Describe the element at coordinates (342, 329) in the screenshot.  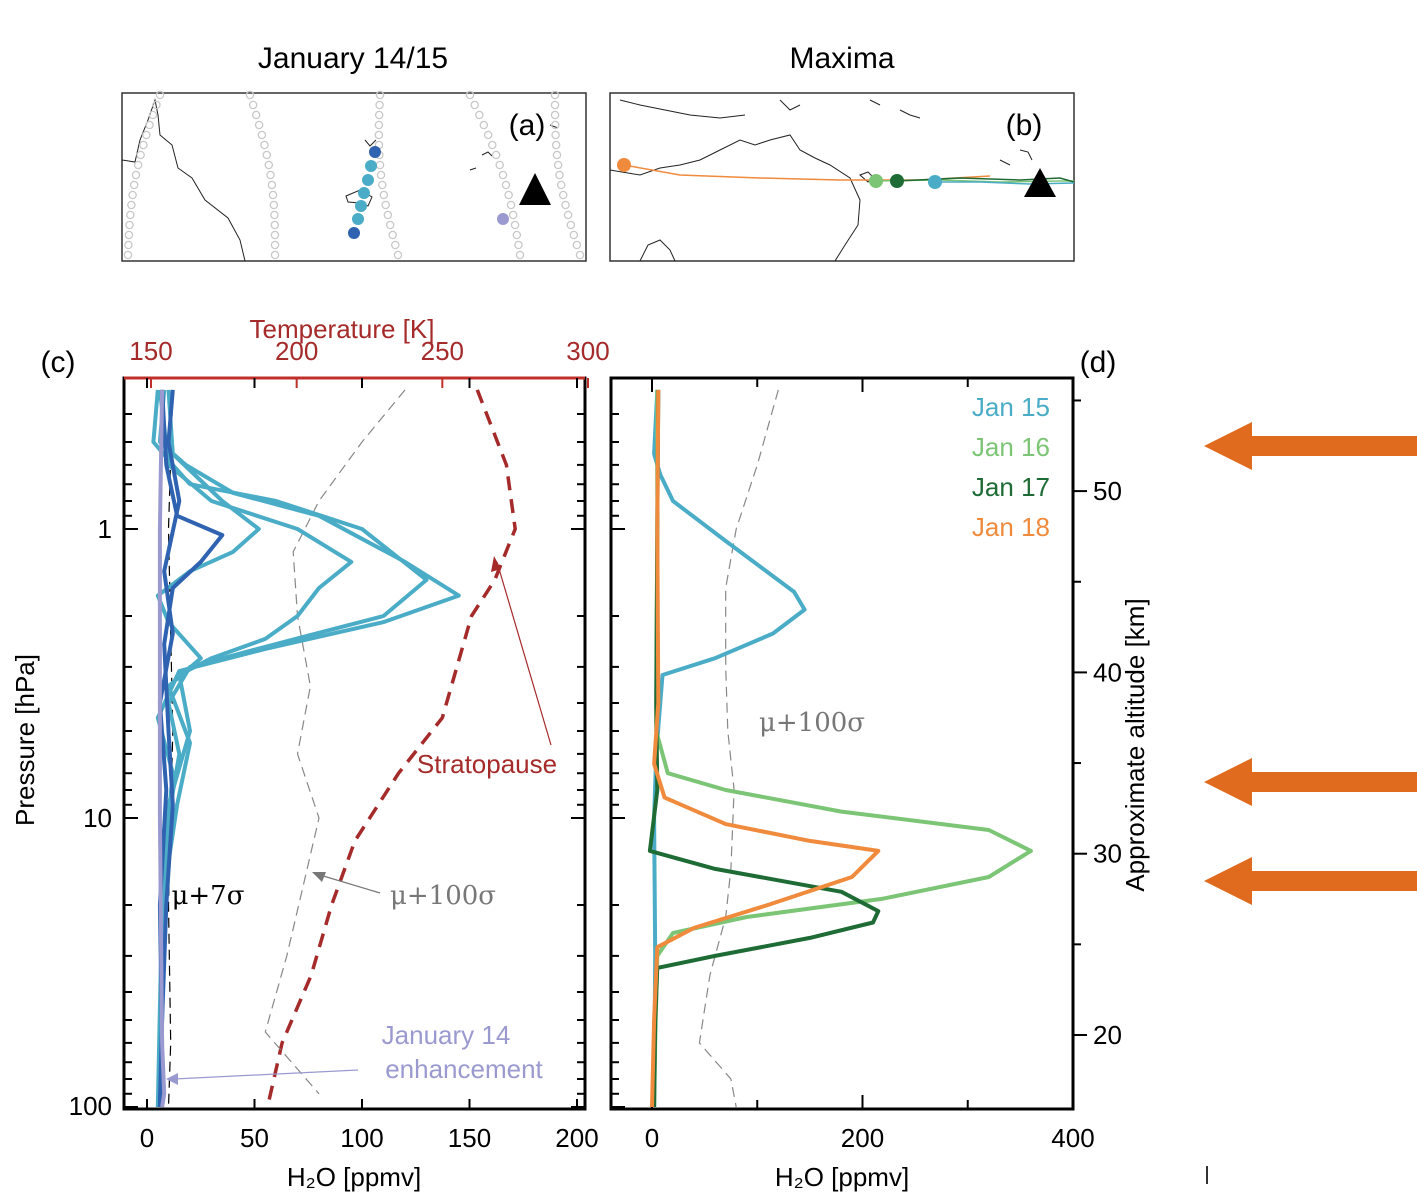
I see `temperature-axis-title: Temperature [K]` at that location.